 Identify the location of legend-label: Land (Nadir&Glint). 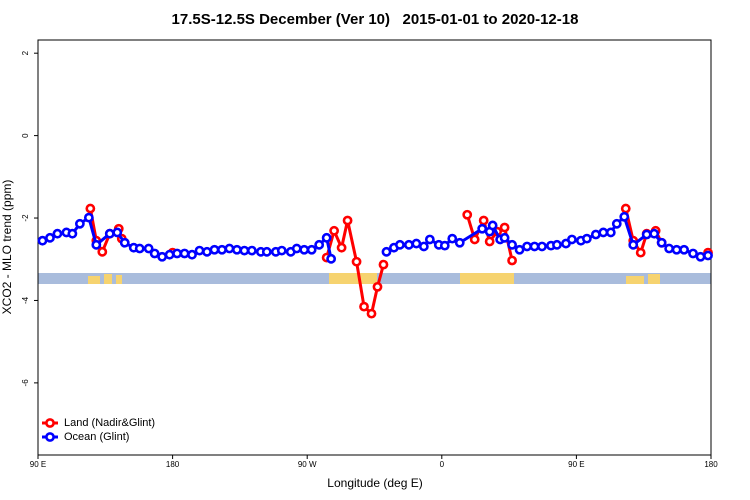
(109, 423).